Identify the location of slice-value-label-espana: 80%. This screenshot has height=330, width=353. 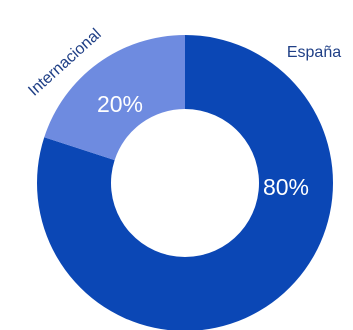
(286, 187).